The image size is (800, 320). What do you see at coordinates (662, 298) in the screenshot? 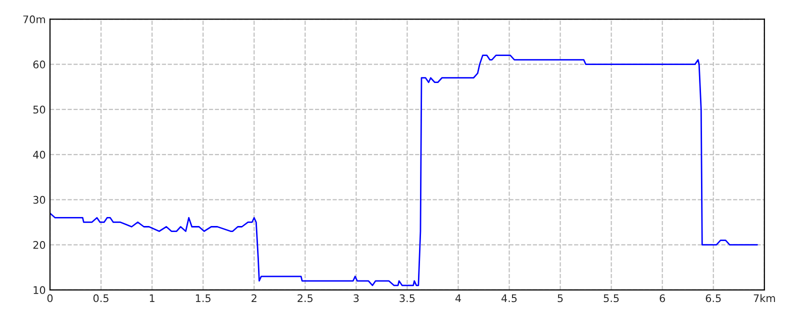
I see `x-tick-label: 6` at bounding box center [662, 298].